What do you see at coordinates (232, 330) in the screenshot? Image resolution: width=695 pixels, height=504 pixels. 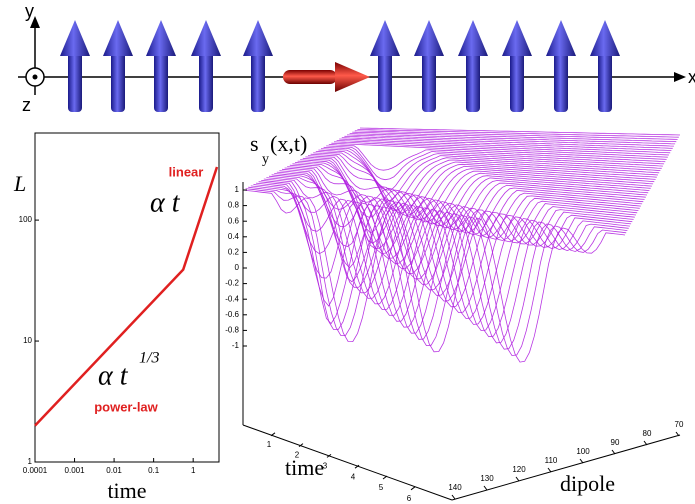 I see `z-tick-label: -0.8` at bounding box center [232, 330].